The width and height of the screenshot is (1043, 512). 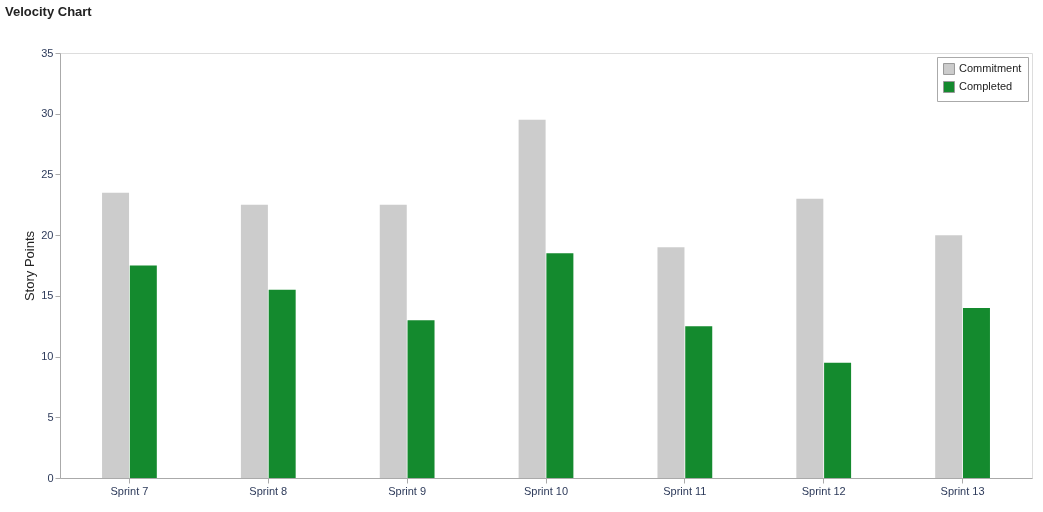 I want to click on y-tick-label: 5, so click(x=50, y=416).